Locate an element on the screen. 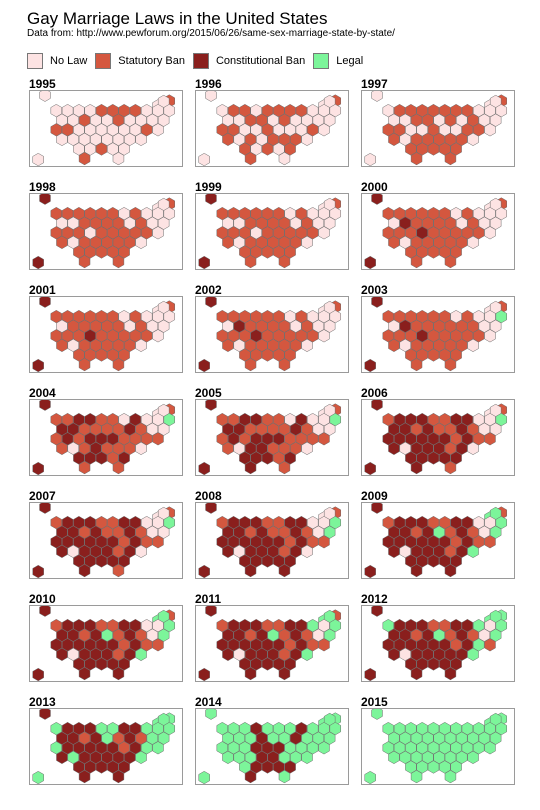 The height and width of the screenshot is (810, 540). legend-item: Legal is located at coordinates (338, 61).